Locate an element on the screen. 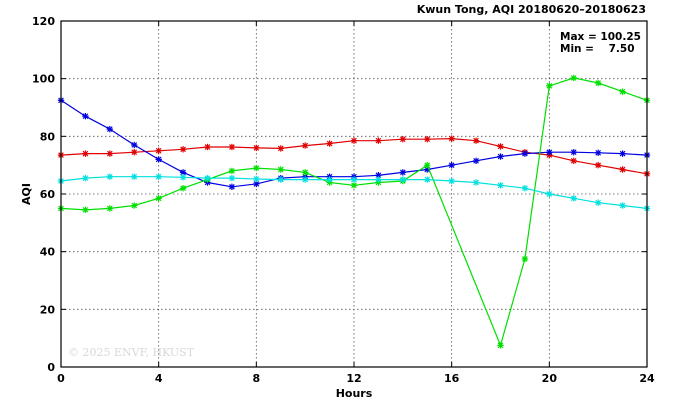 This screenshot has width=674, height=409. x-tick-label: 16 is located at coordinates (452, 378).